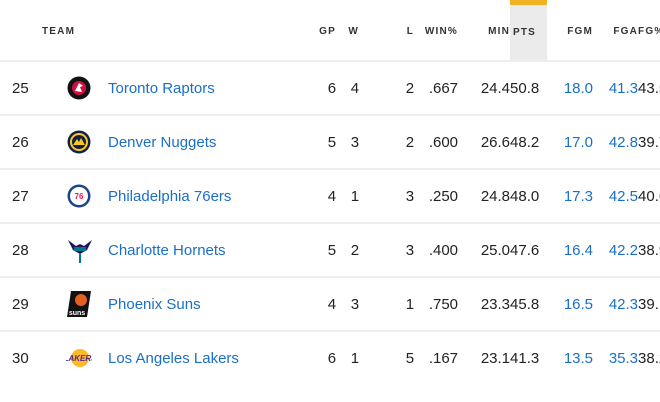  What do you see at coordinates (529, 88) in the screenshot?
I see `pts: 50.8` at bounding box center [529, 88].